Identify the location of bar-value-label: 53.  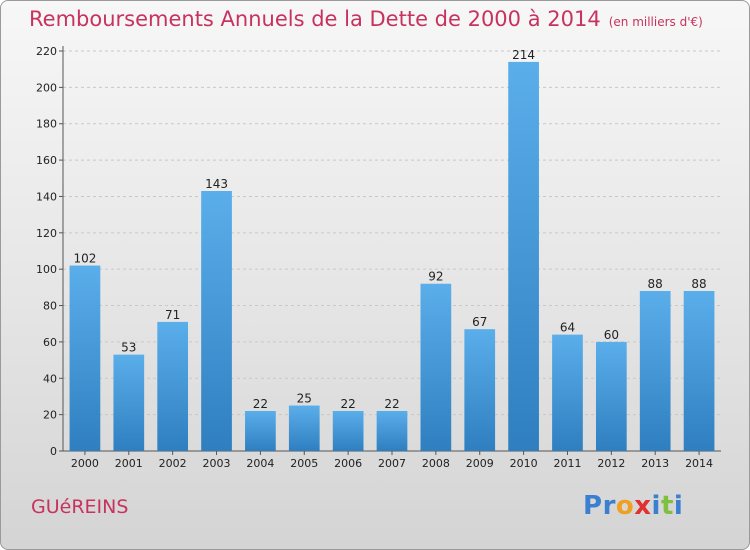
(128, 348).